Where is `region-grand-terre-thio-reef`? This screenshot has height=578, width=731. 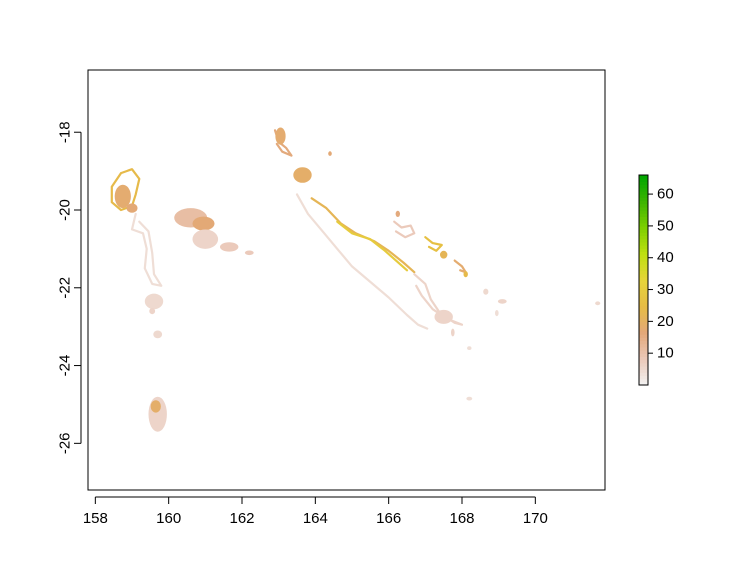 region-grand-terre-thio-reef is located at coordinates (372, 246).